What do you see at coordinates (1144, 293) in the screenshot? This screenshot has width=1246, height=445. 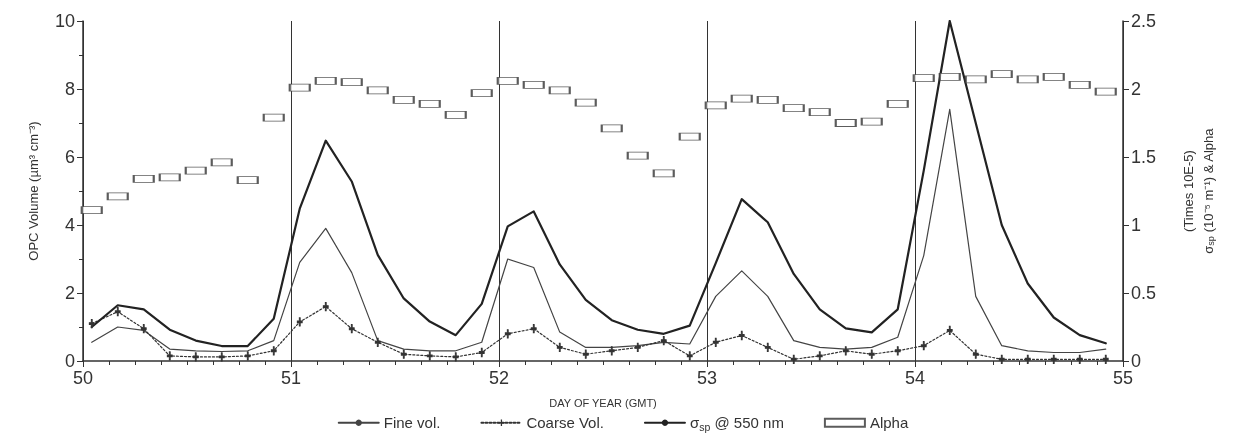 I see `y2-tick-label: 0.5` at bounding box center [1144, 293].